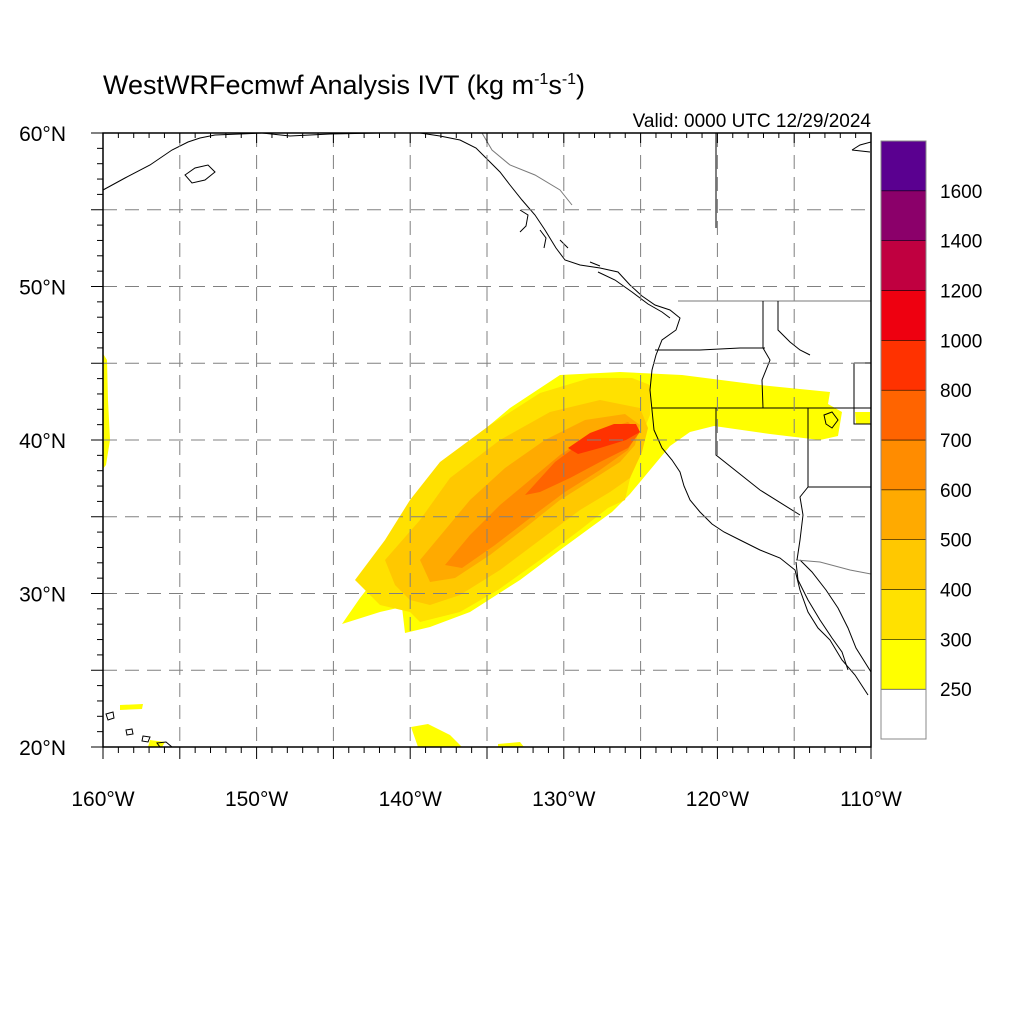 The image size is (1024, 1024). Describe the element at coordinates (604, 439) in the screenshot. I see `ivt-800-contour` at that location.